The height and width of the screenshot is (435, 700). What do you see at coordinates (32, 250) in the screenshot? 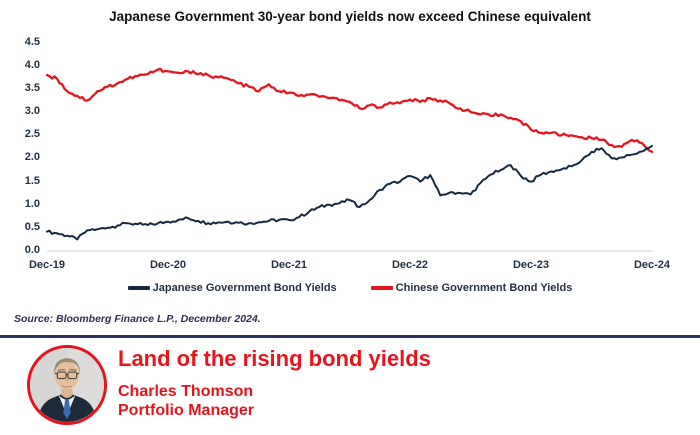
I see `y-tick-label: 0.0` at bounding box center [32, 250].